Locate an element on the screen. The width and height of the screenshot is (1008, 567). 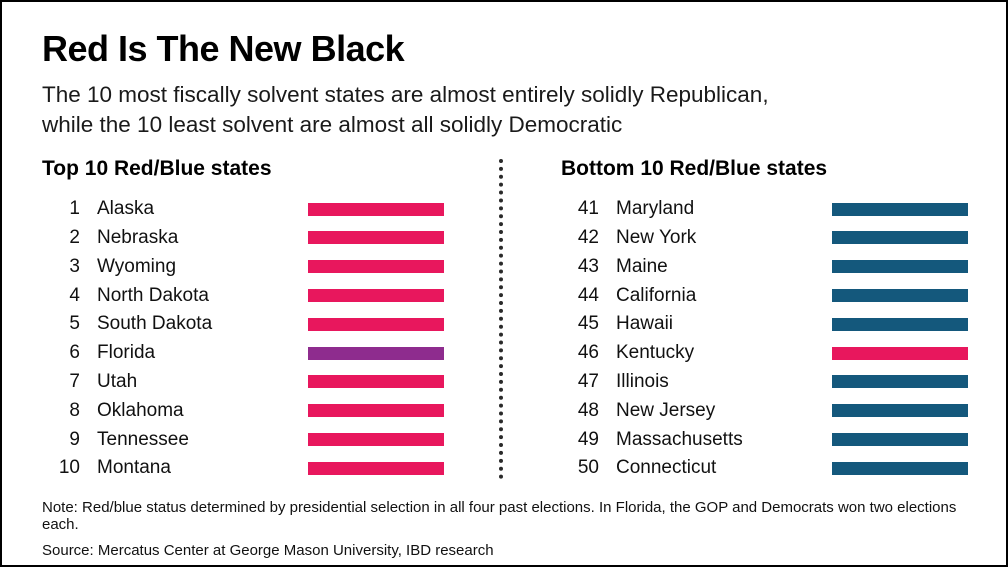
state-rank: 48 is located at coordinates (588, 410).